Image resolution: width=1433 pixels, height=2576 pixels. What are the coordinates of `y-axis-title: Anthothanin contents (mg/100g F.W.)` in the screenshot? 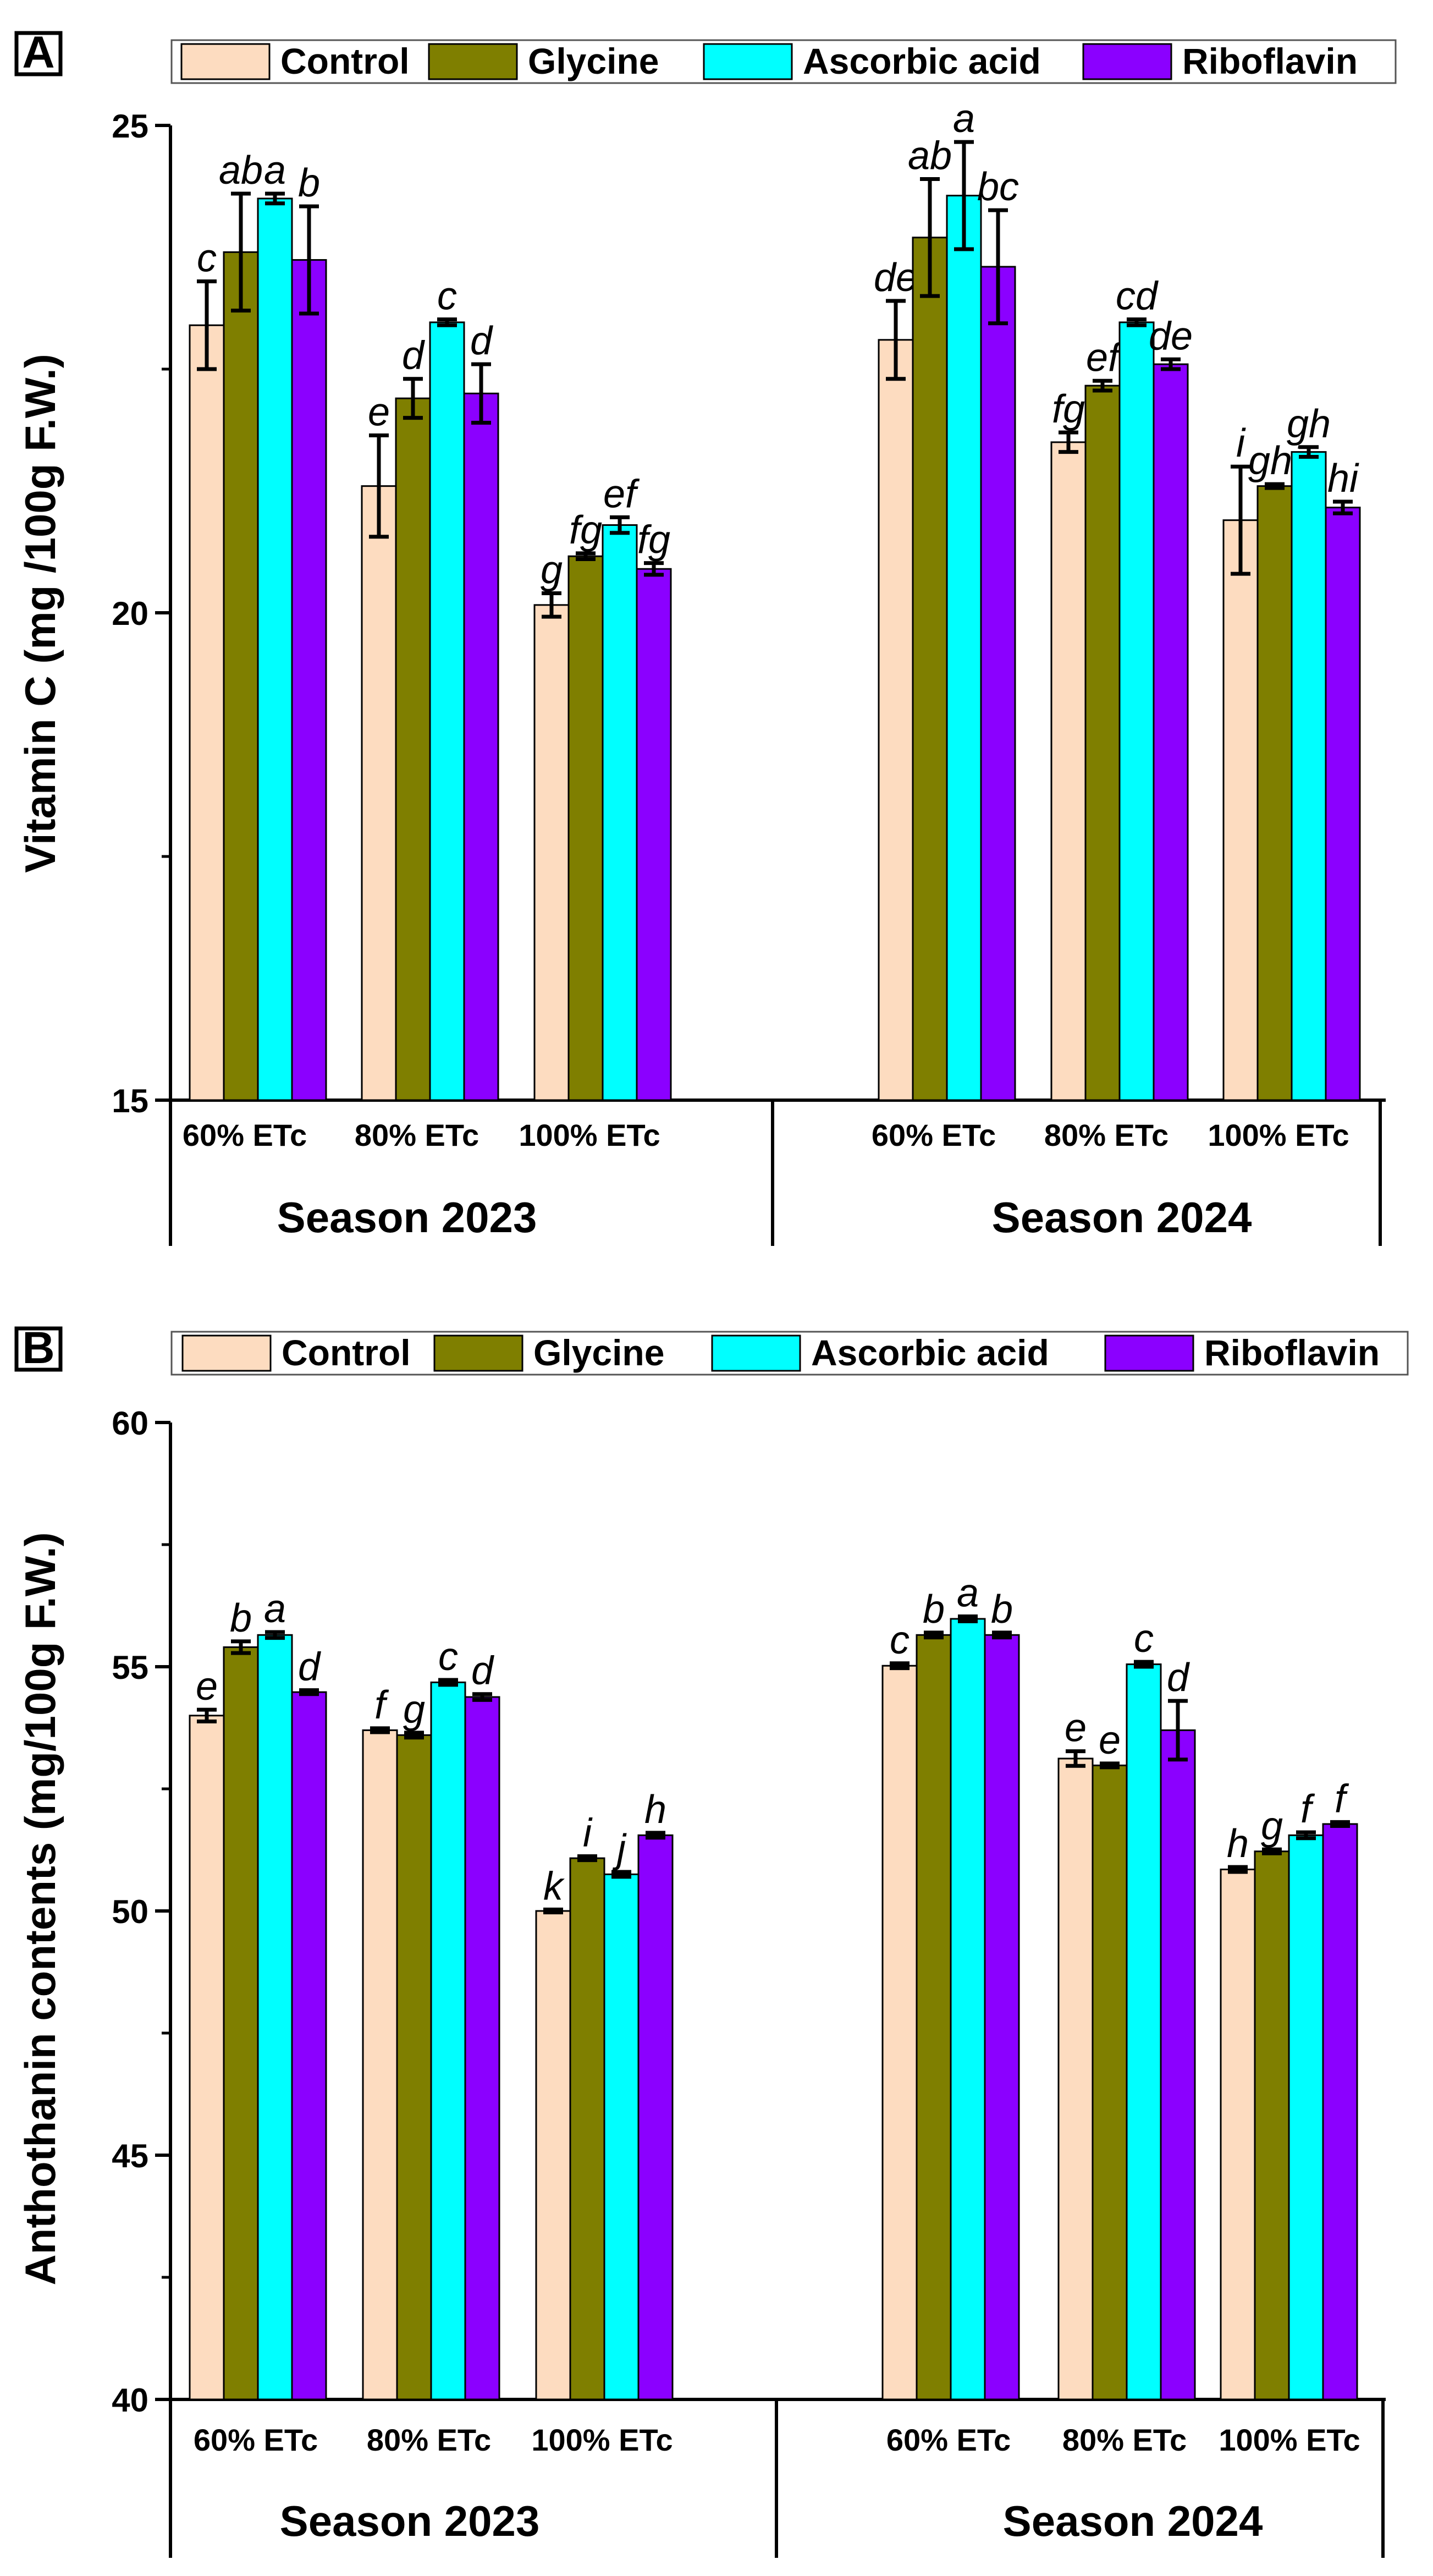 It's located at (40, 1908).